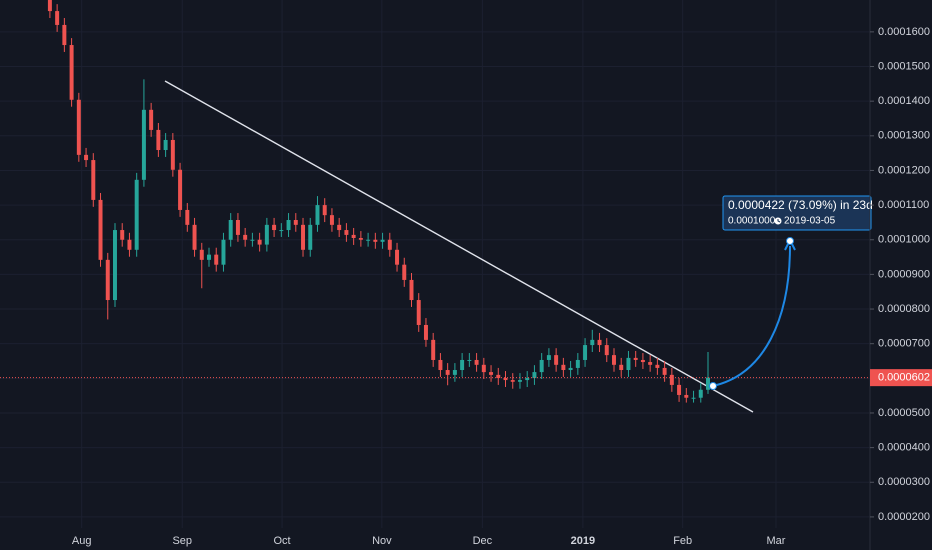 This screenshot has width=932, height=550. I want to click on y-tick-label: 0.0000400, so click(904, 448).